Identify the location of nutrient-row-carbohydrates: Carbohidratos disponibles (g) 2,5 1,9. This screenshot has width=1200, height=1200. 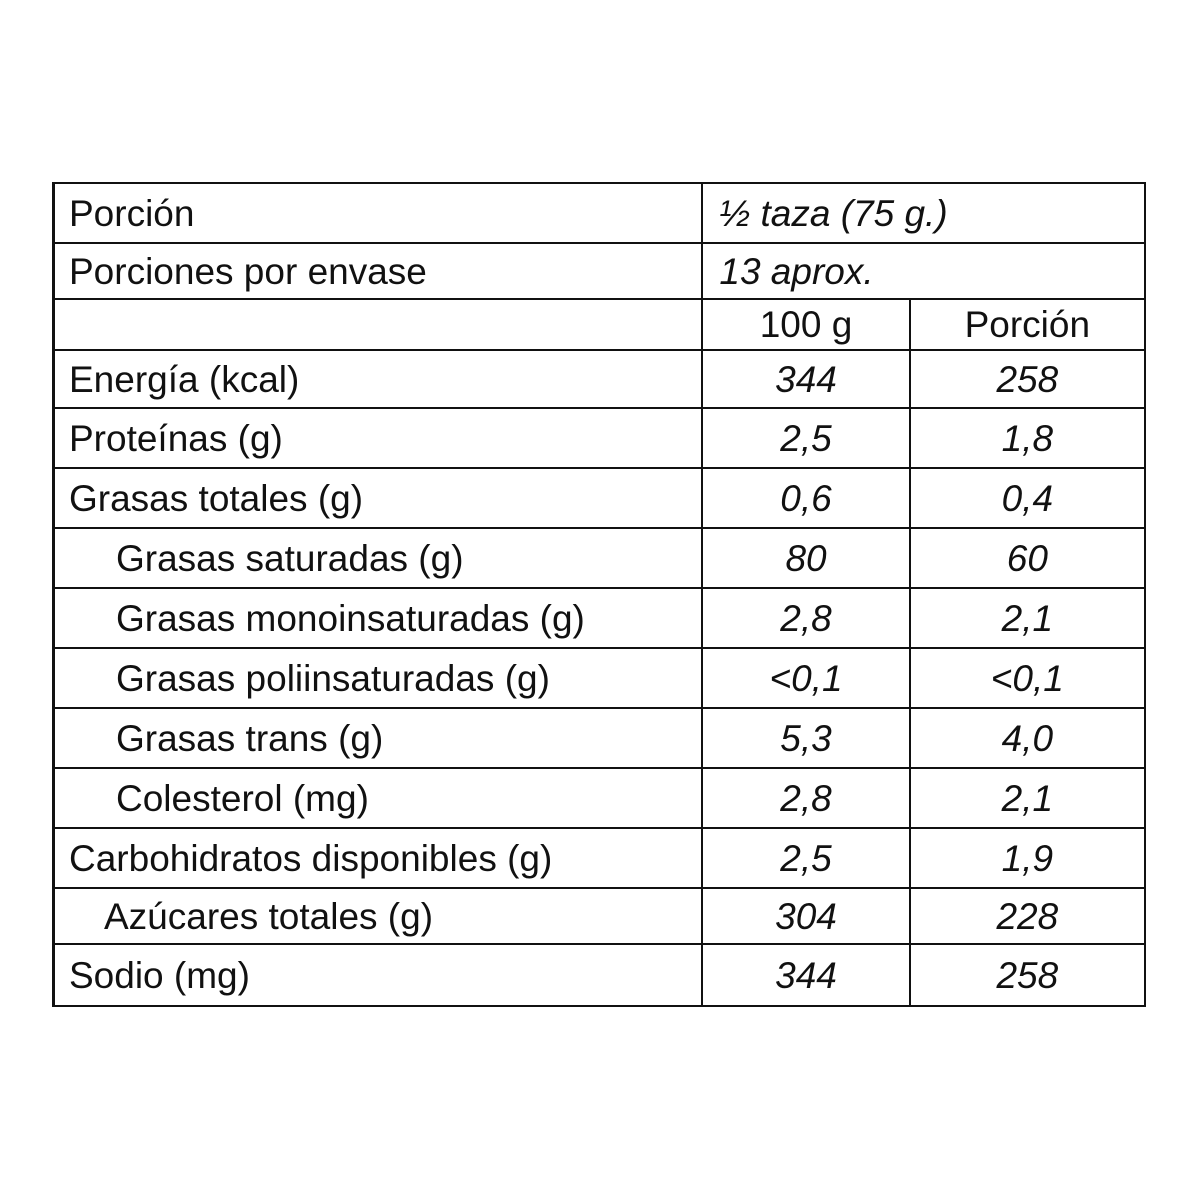
(599, 858).